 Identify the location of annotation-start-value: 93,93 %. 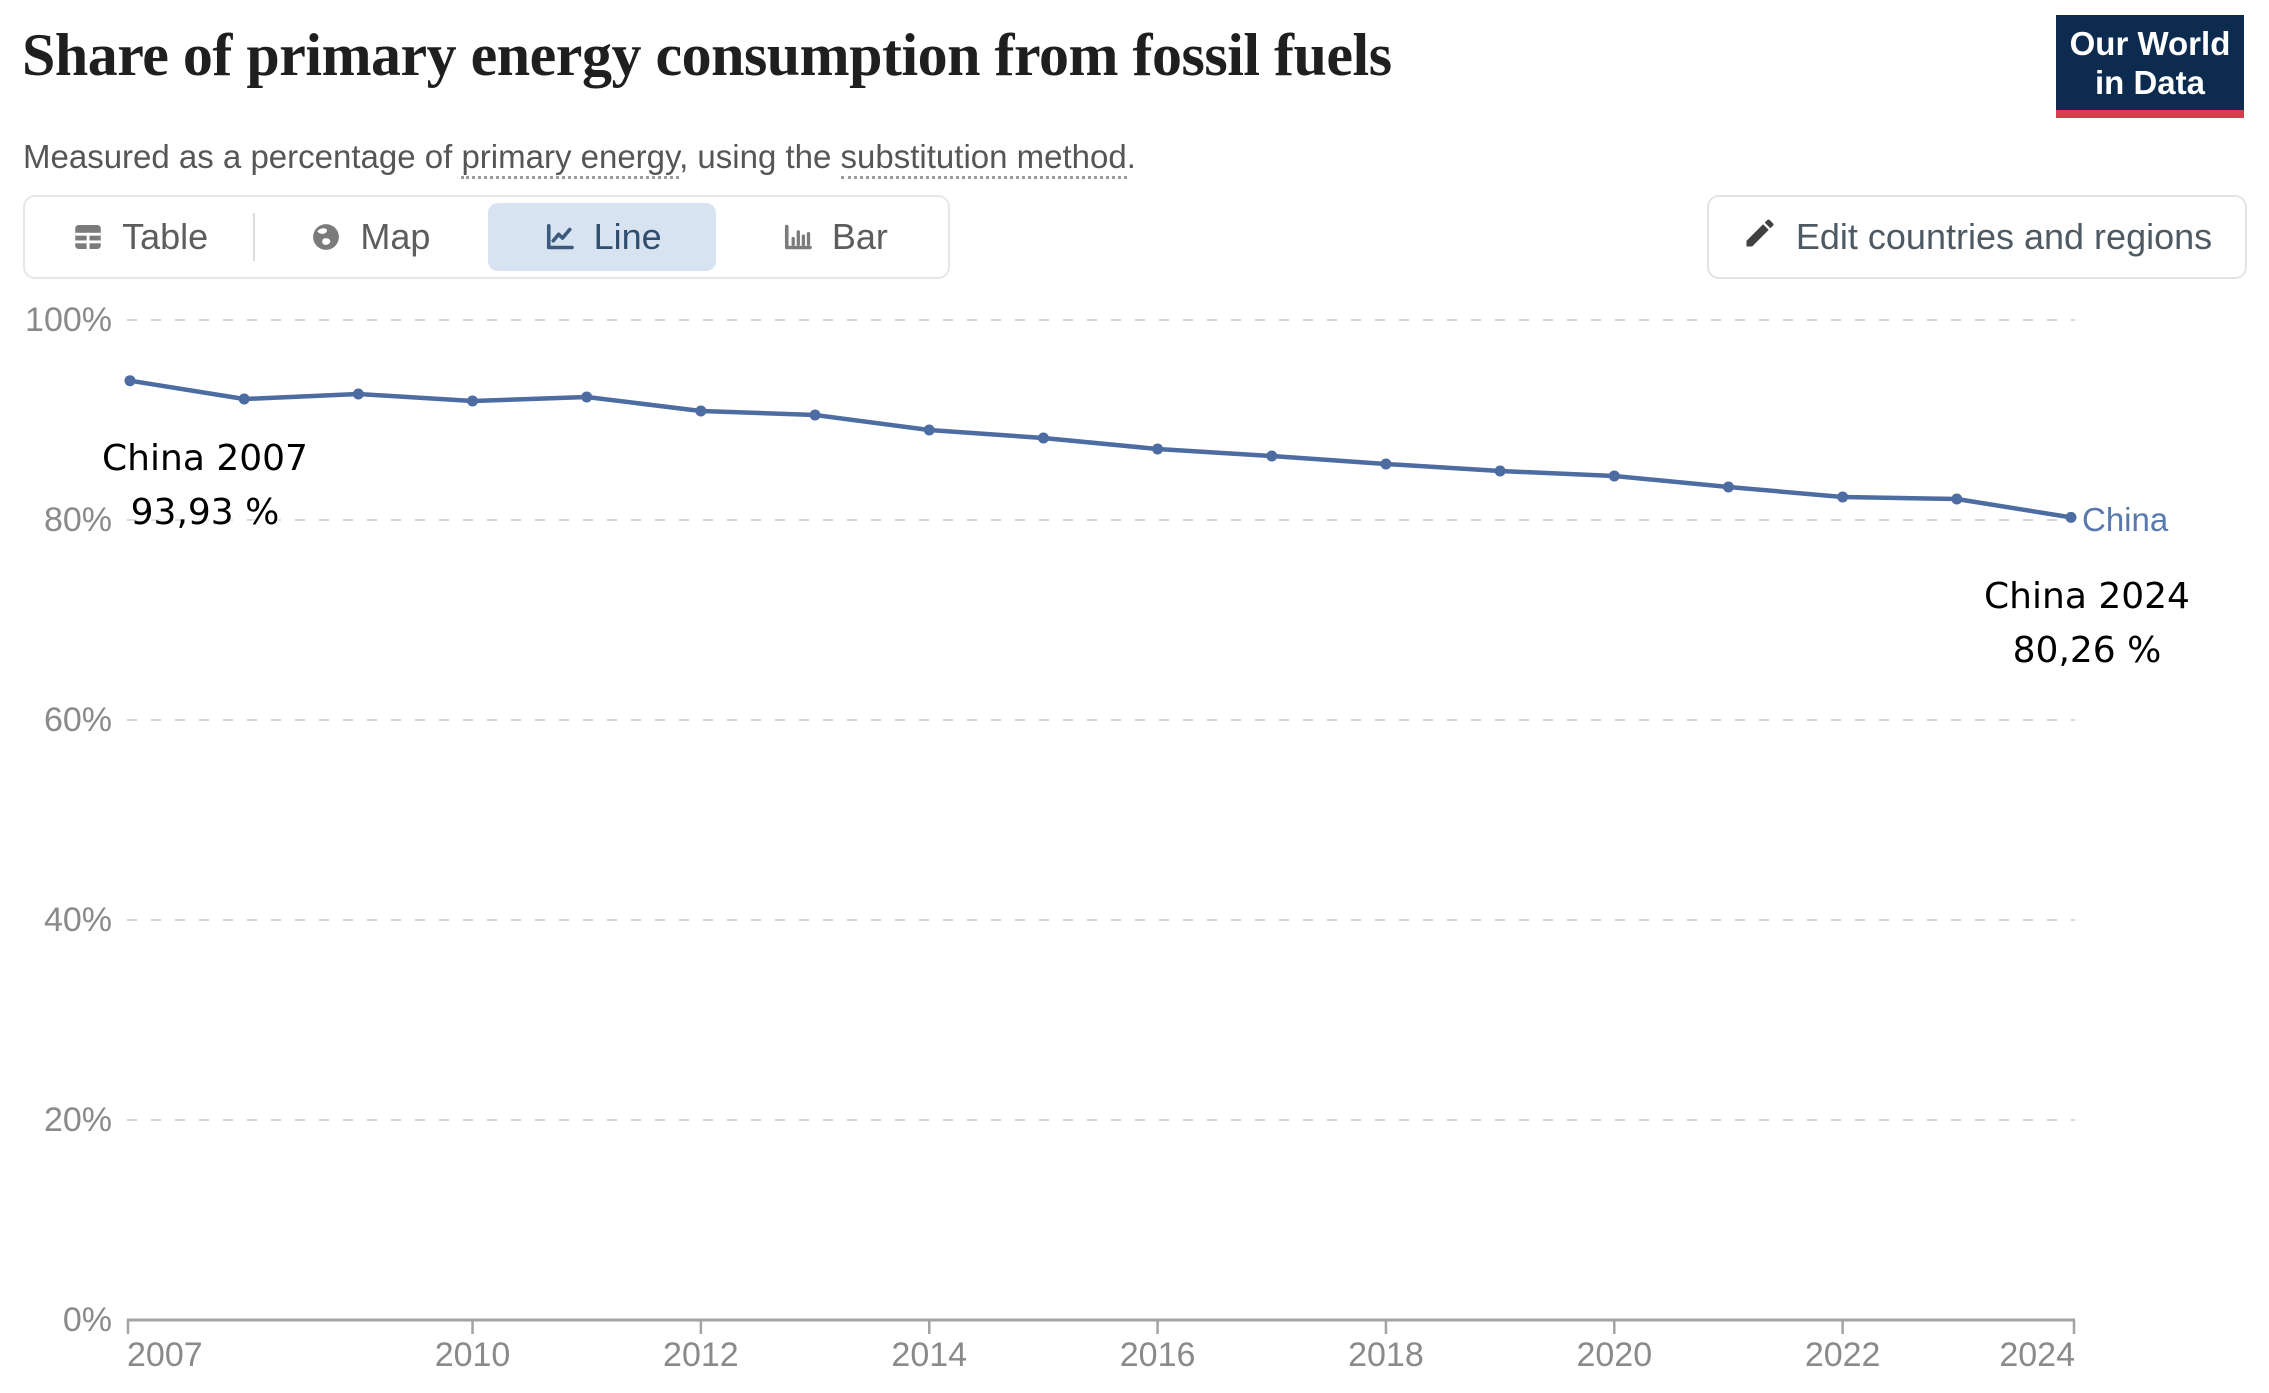
(205, 512).